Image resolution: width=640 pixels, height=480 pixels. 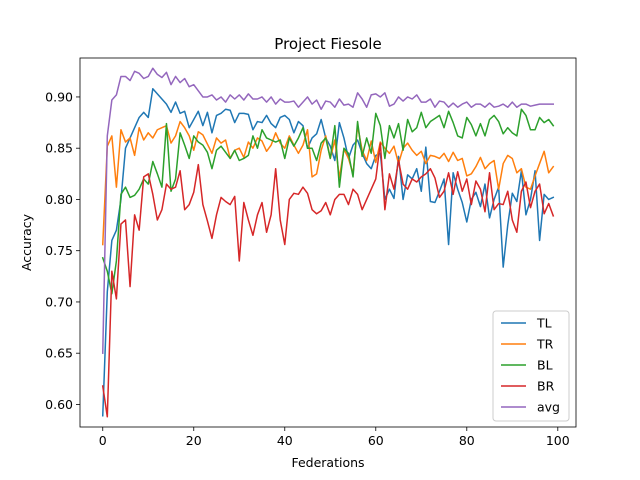 What do you see at coordinates (59, 96) in the screenshot?
I see `y-tick-label: 0.90` at bounding box center [59, 96].